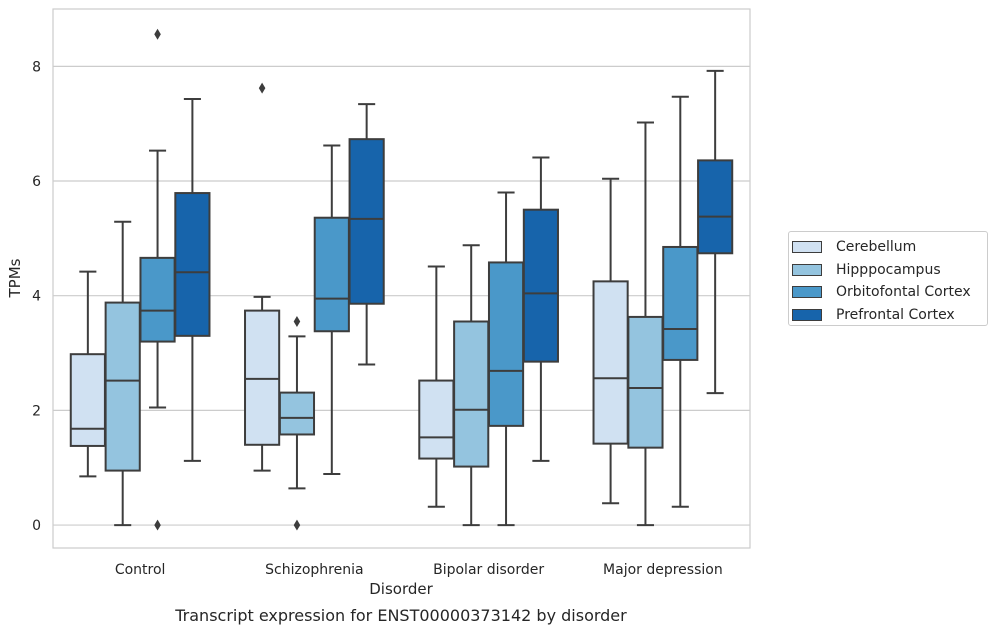  I want to click on legend-item: Cerebellum, so click(888, 247).